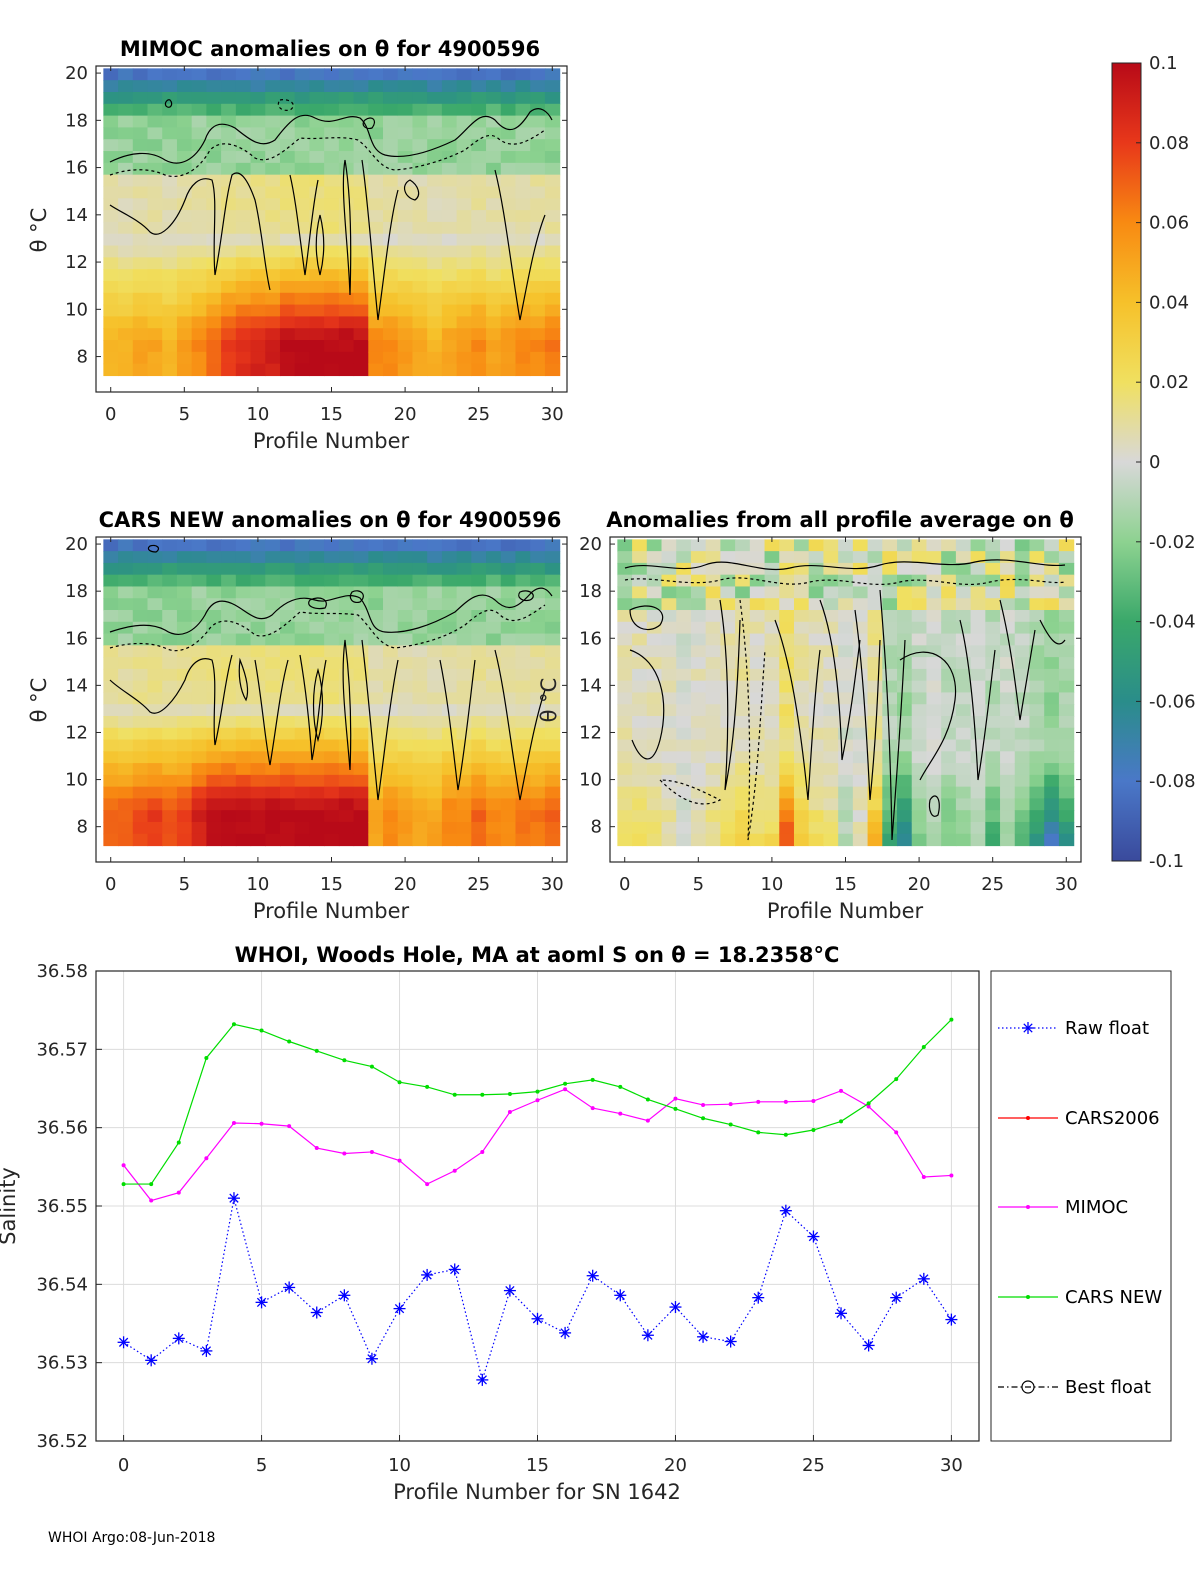 This screenshot has height=1575, width=1200. Describe the element at coordinates (992, 884) in the screenshot. I see `x-tick-label: 25` at that location.